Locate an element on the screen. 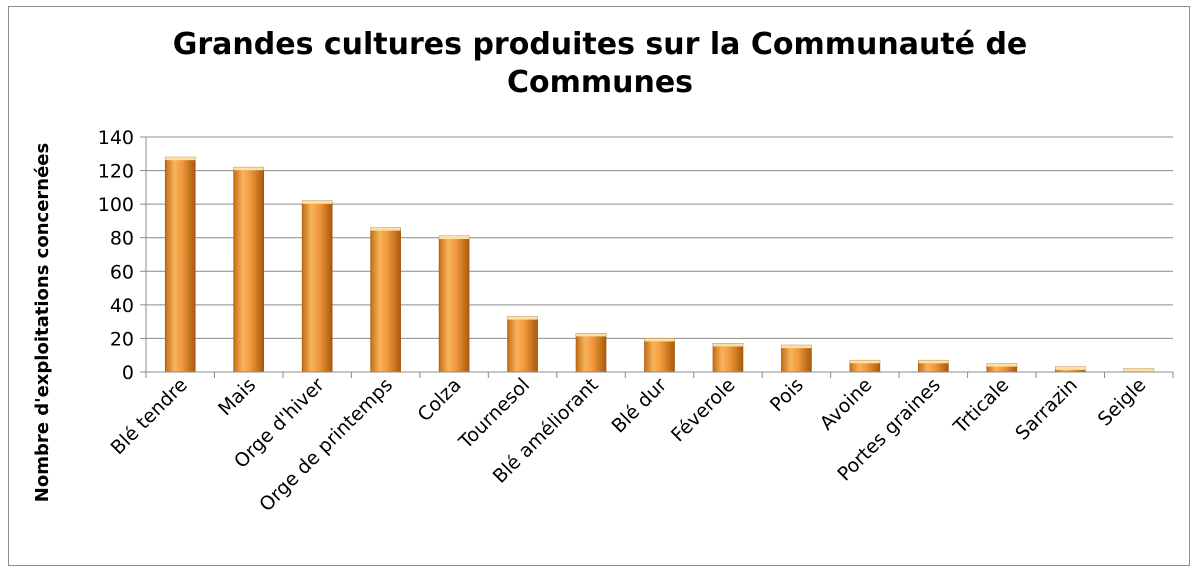 The height and width of the screenshot is (572, 1200). chart-title-line-2: Communes is located at coordinates (600, 82).